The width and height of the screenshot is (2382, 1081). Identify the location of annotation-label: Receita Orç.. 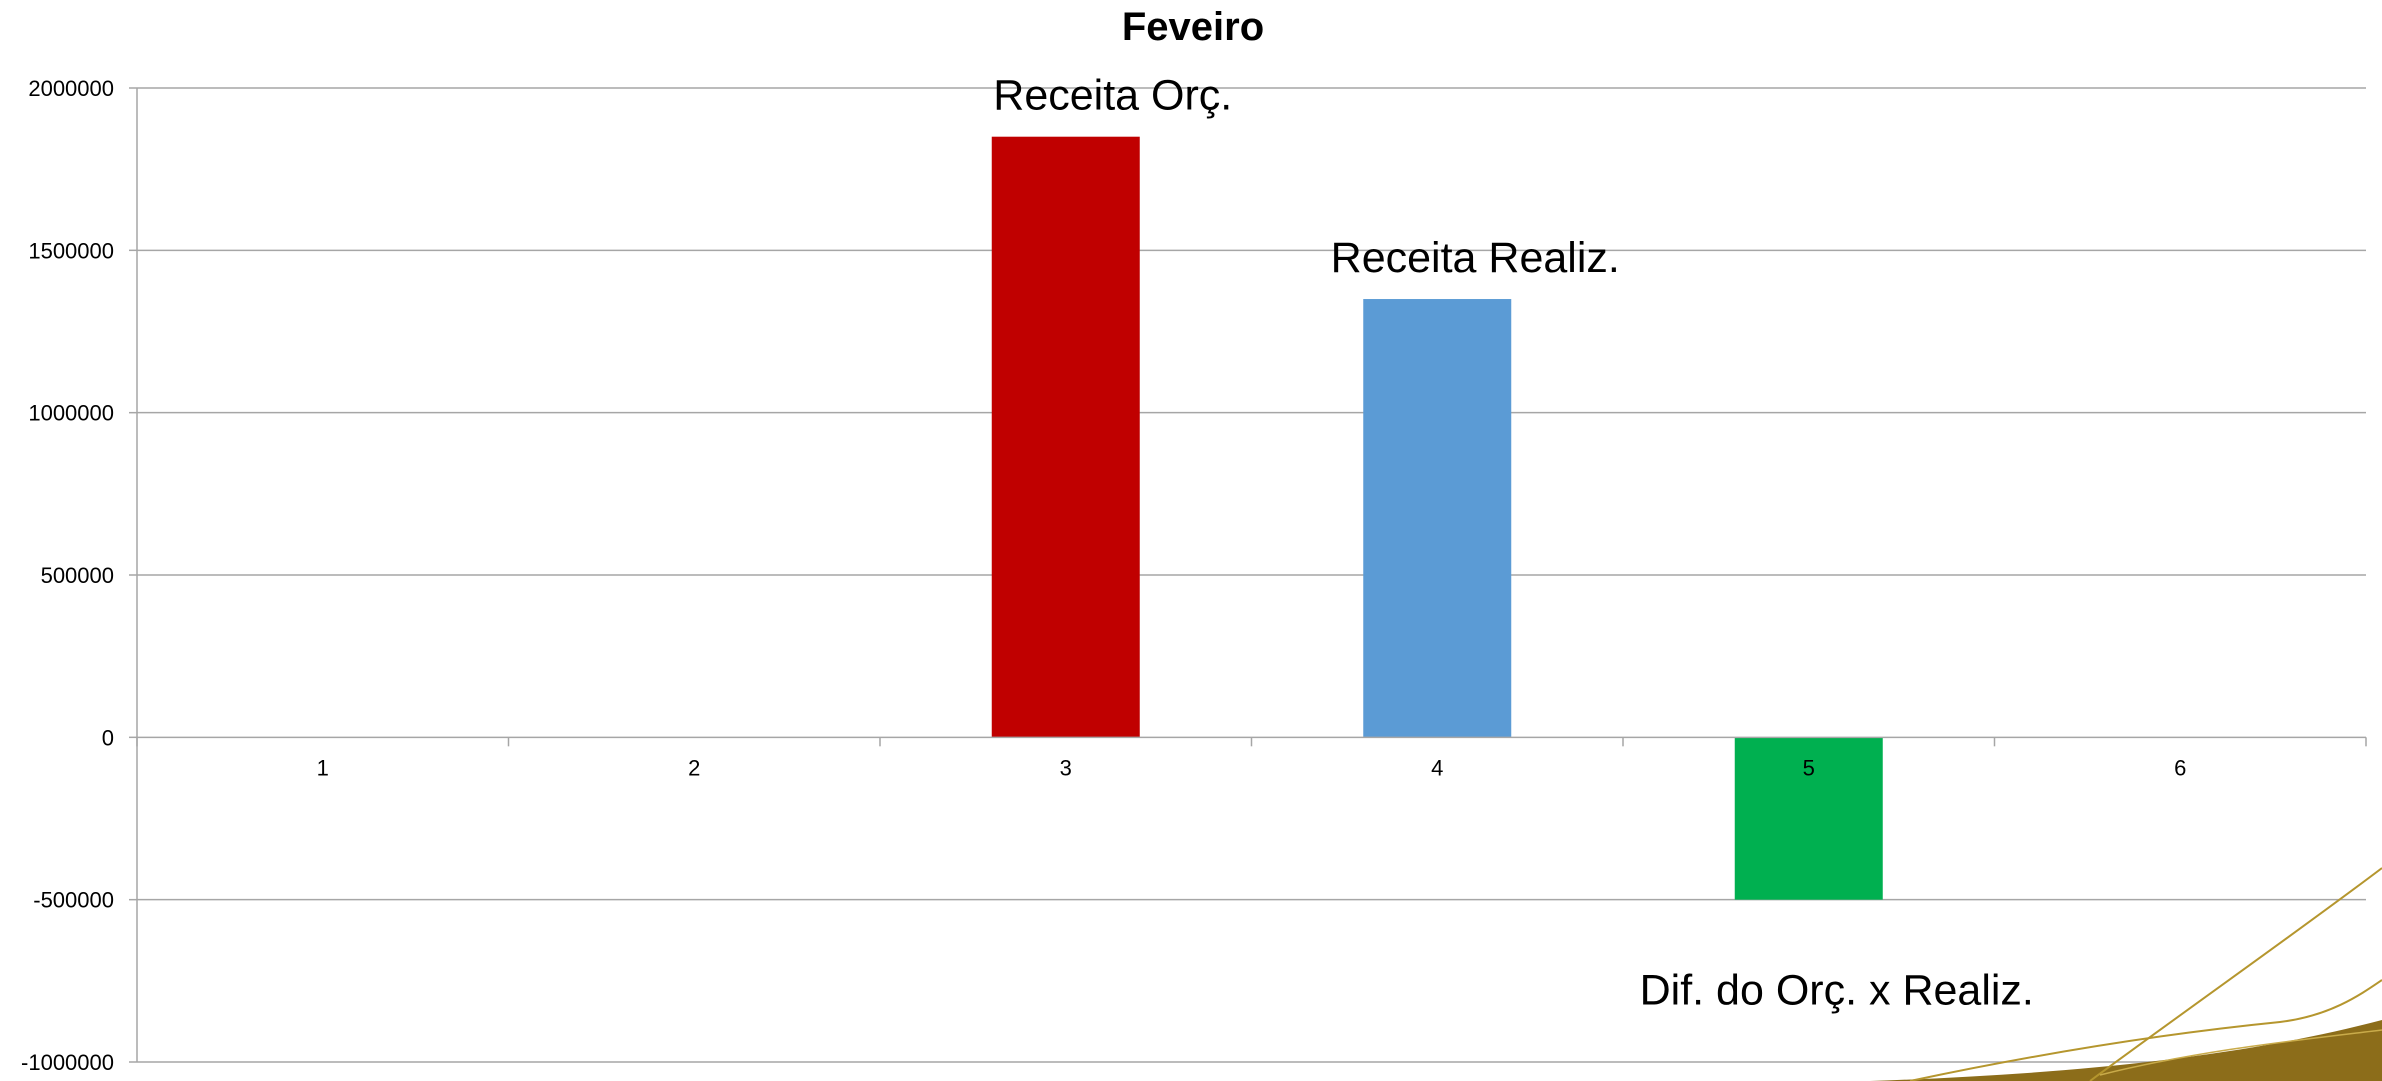
(1112, 96).